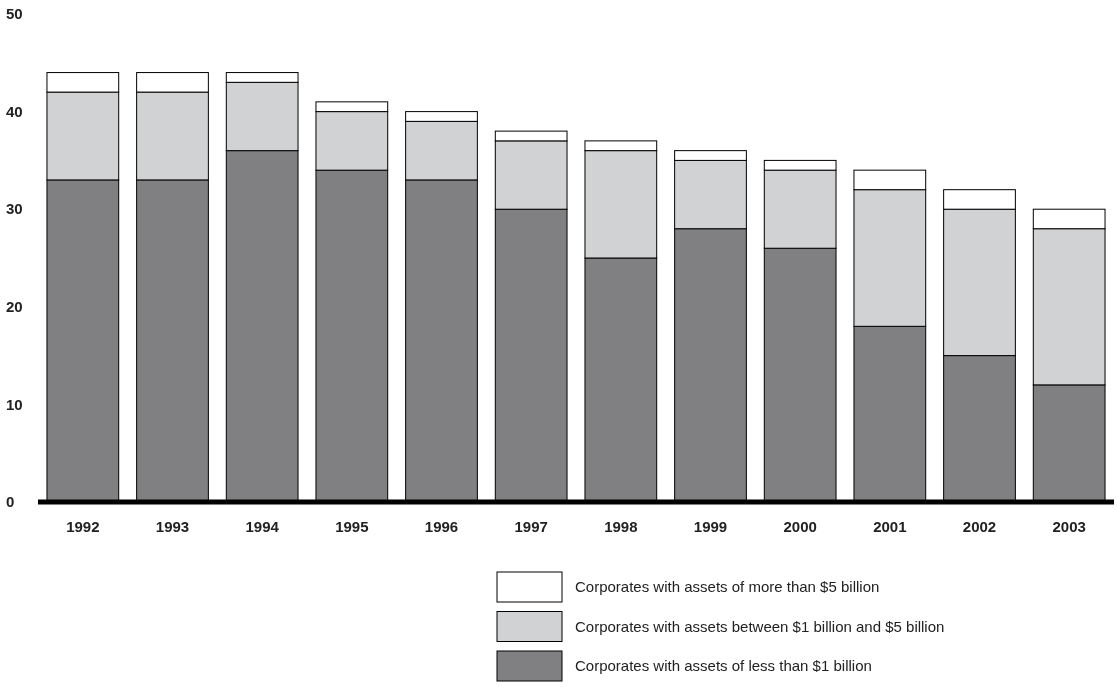 The image size is (1117, 687). I want to click on y-tick-label: 30, so click(14, 209).